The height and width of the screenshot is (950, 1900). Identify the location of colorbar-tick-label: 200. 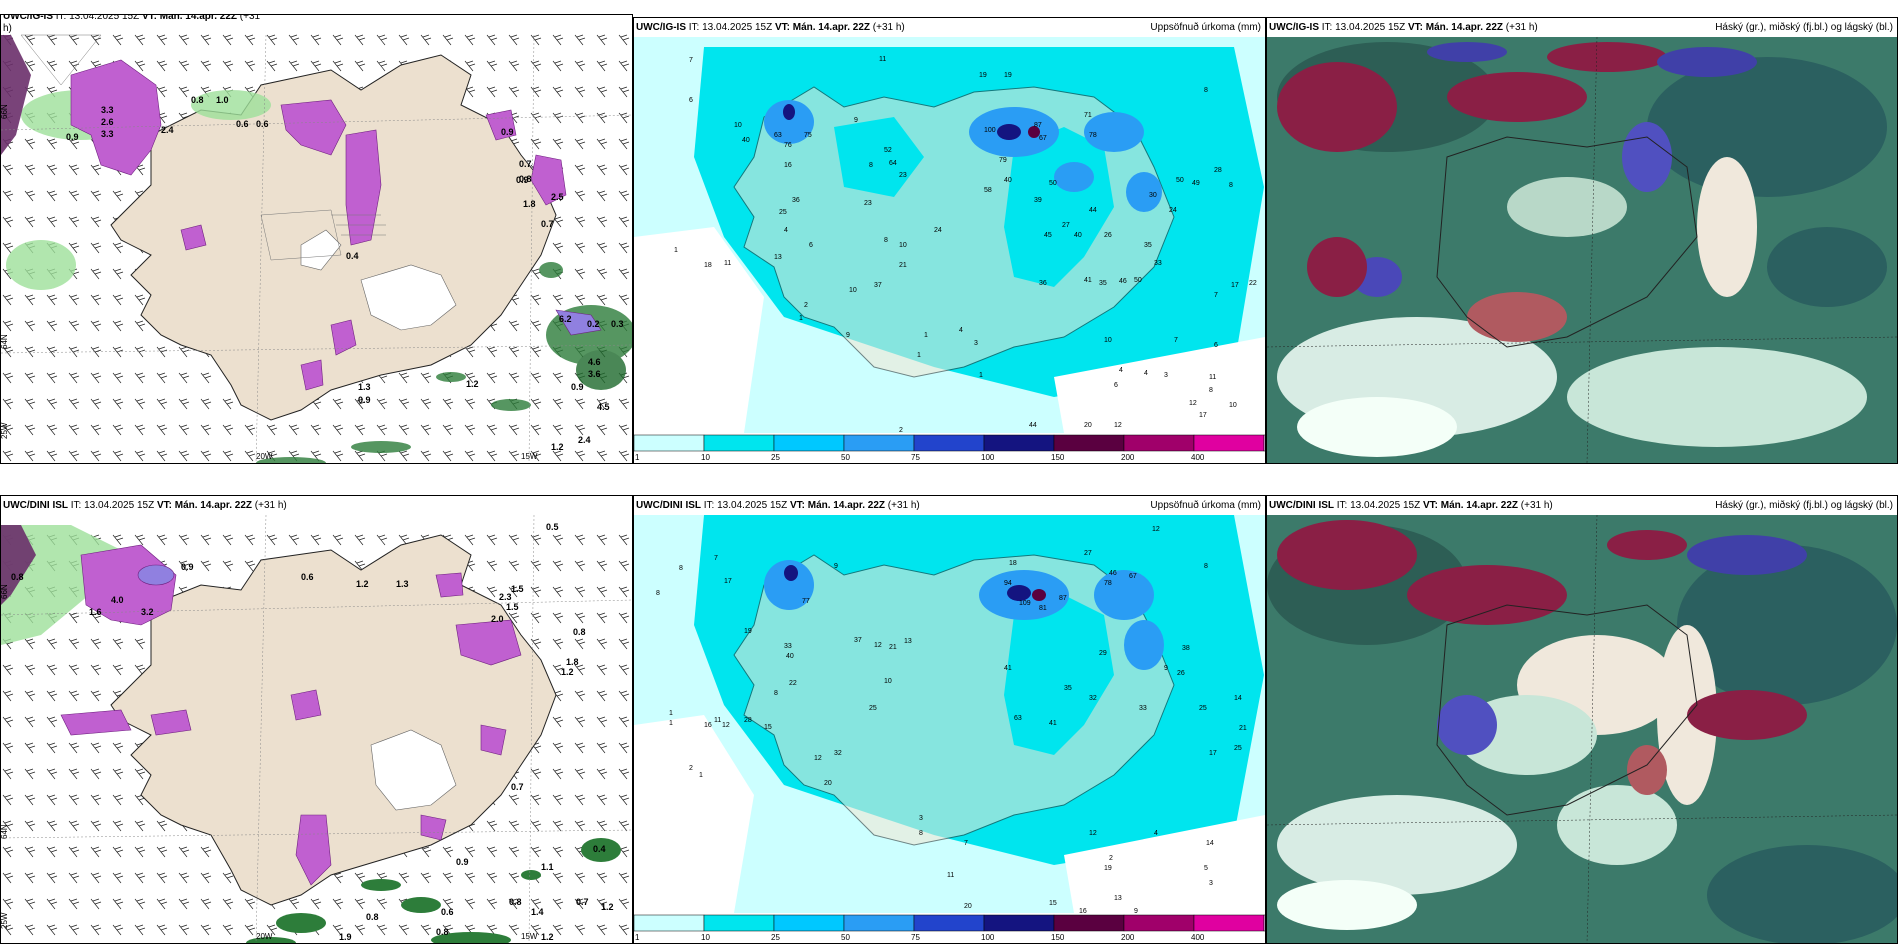
(1128, 457).